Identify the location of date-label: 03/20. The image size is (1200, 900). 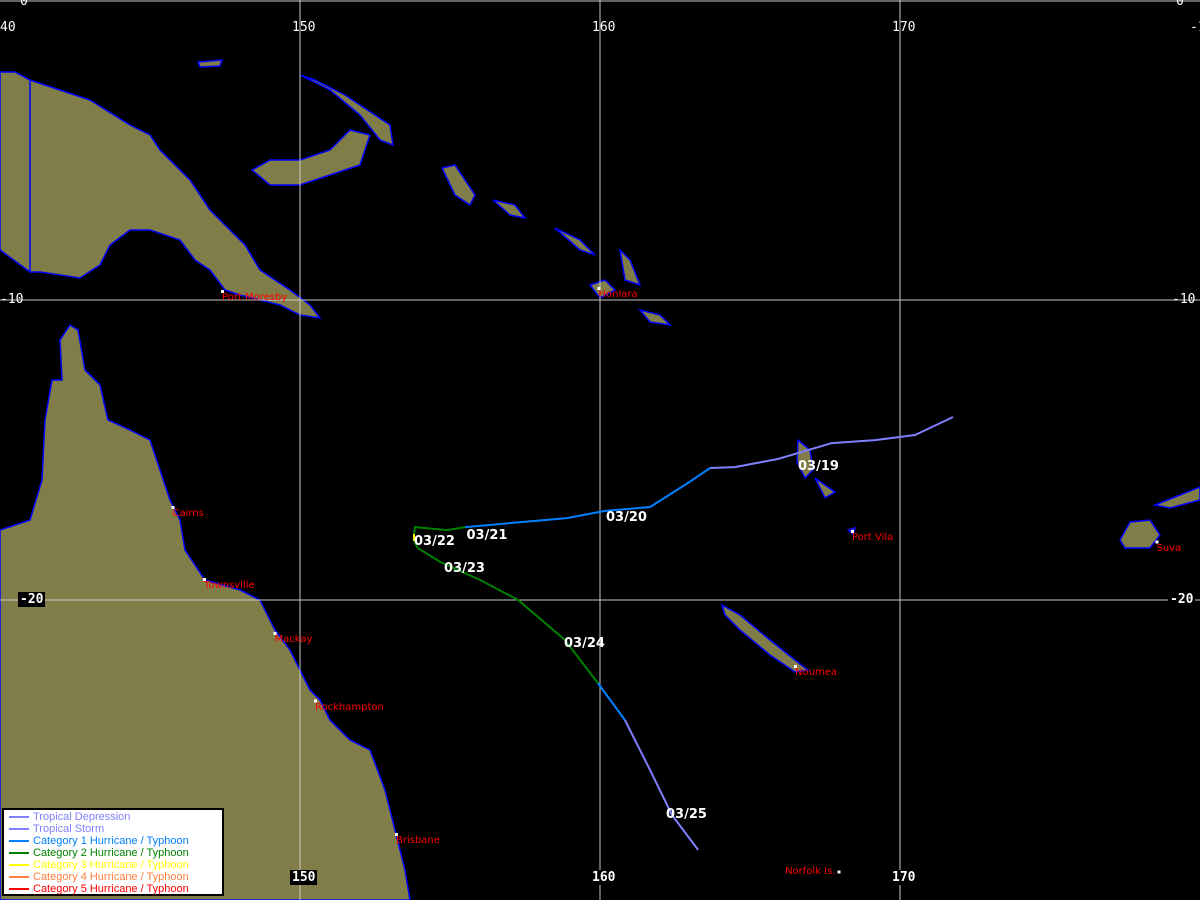
(626, 517).